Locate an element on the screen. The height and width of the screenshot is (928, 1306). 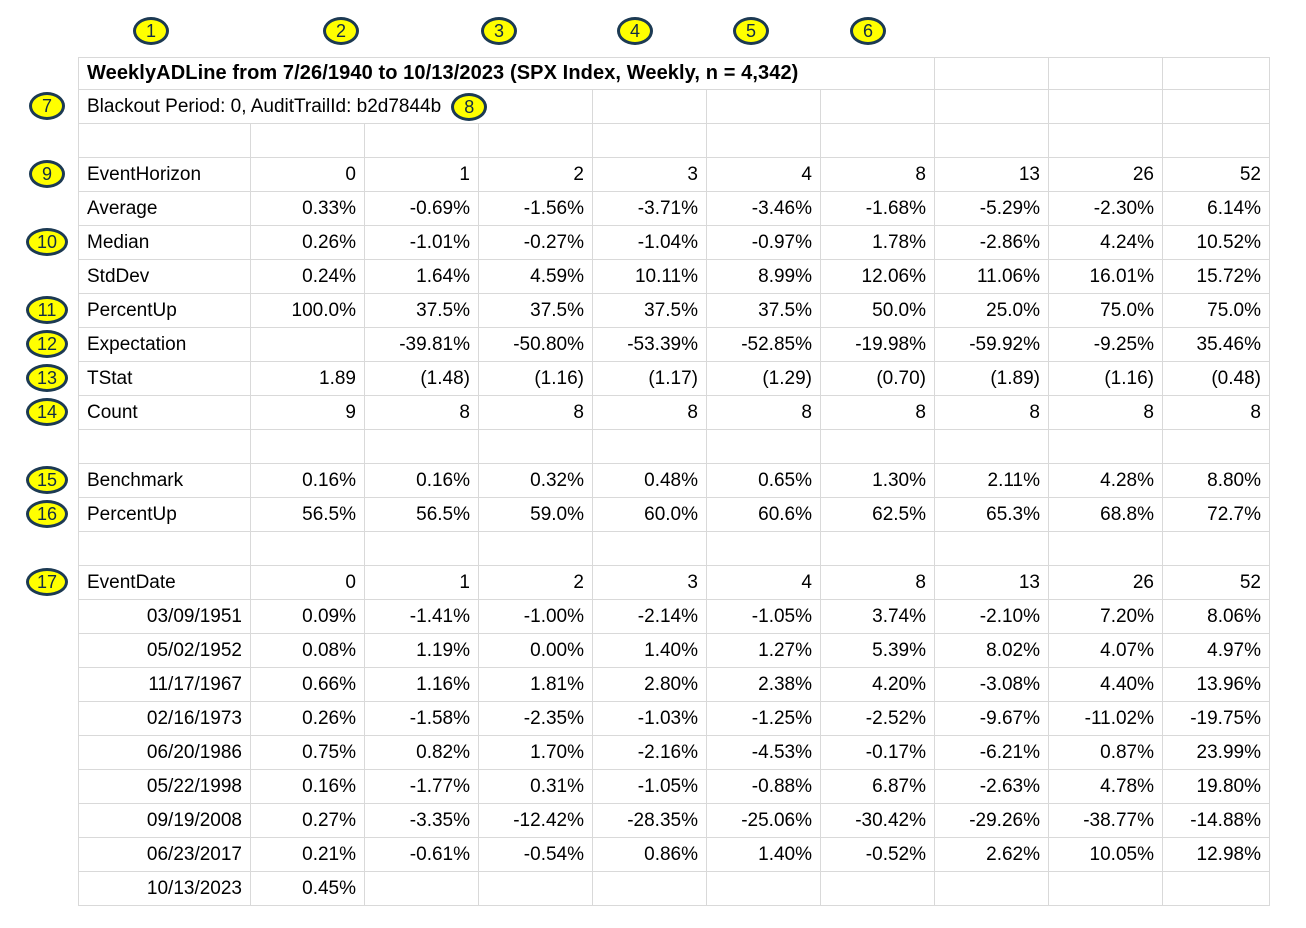
value-cell: 0.75% is located at coordinates (307, 752).